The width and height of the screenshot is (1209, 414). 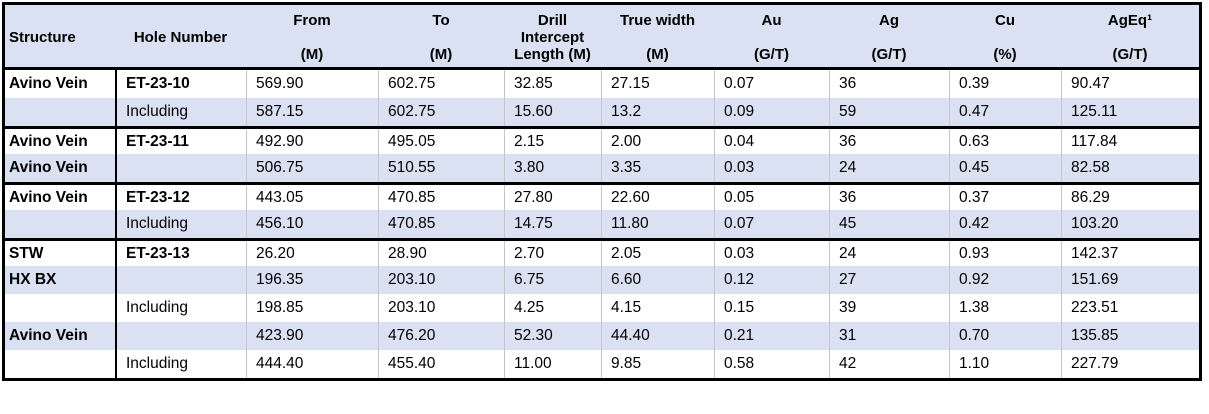 What do you see at coordinates (441, 336) in the screenshot?
I see `cell-to: 476.20` at bounding box center [441, 336].